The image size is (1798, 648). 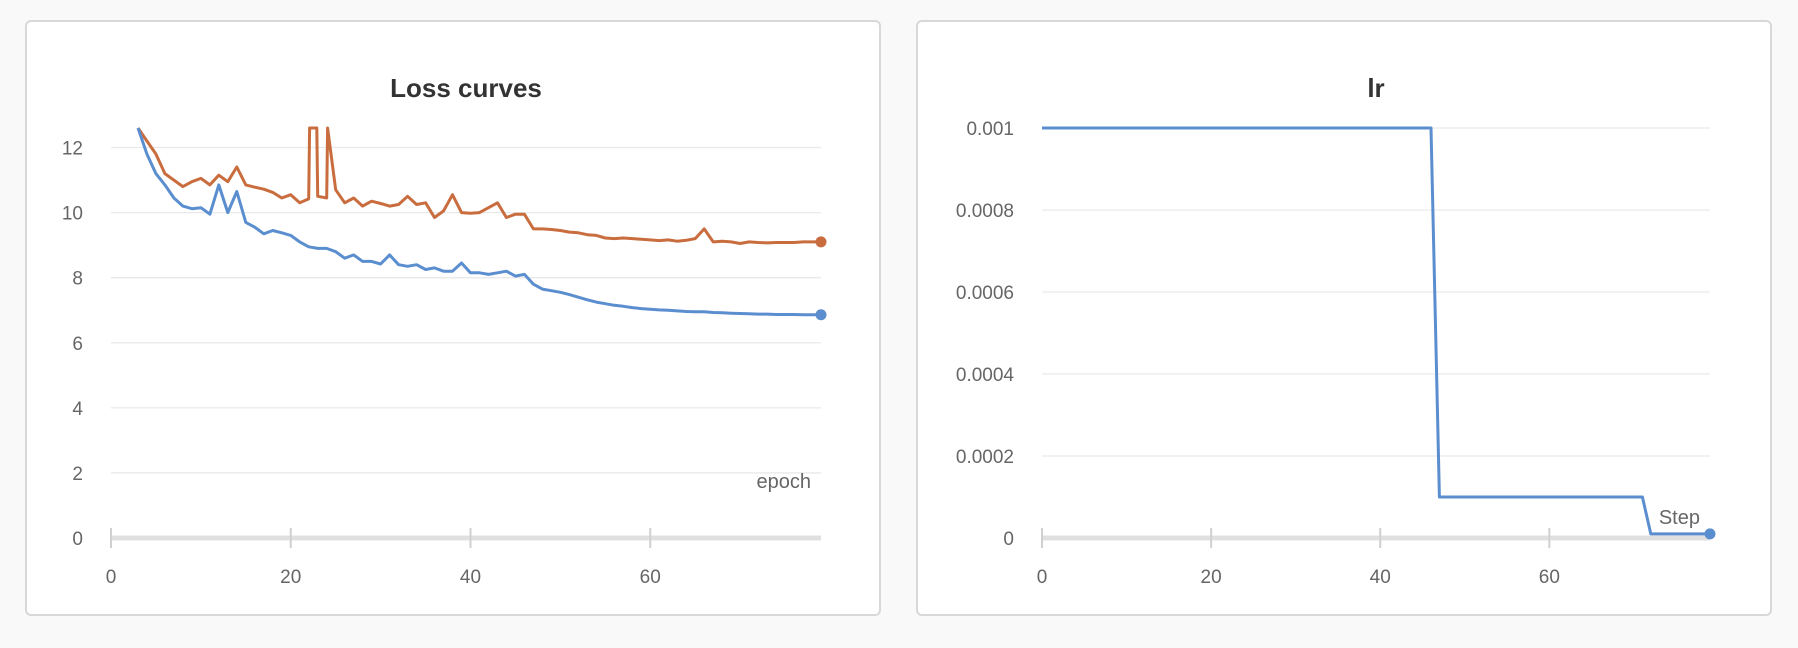 I want to click on x-axis-label: Step, so click(x=1679, y=518).